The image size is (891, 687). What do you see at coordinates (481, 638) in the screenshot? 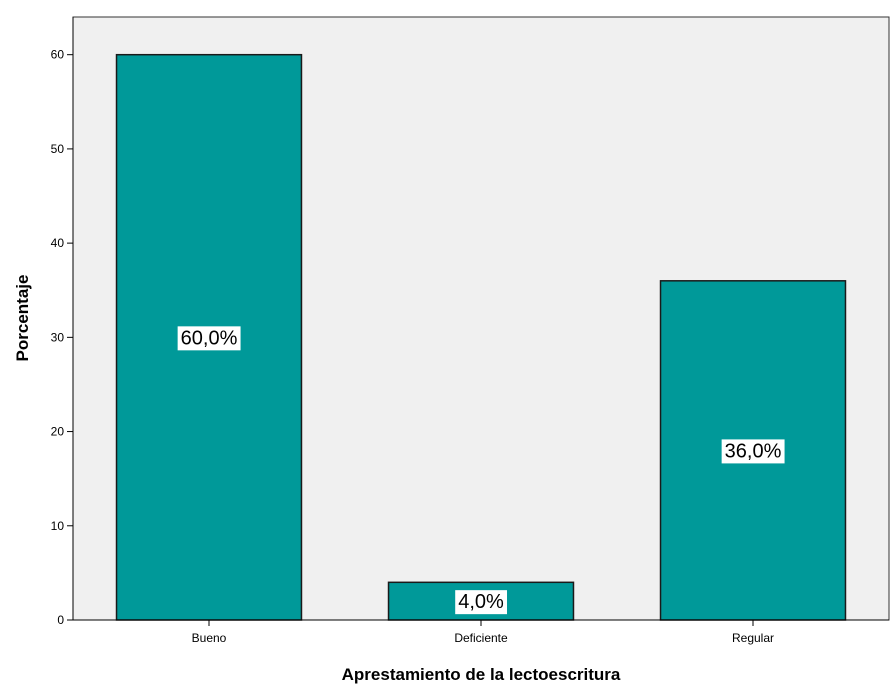
I see `x-tick-label: Deficiente` at bounding box center [481, 638].